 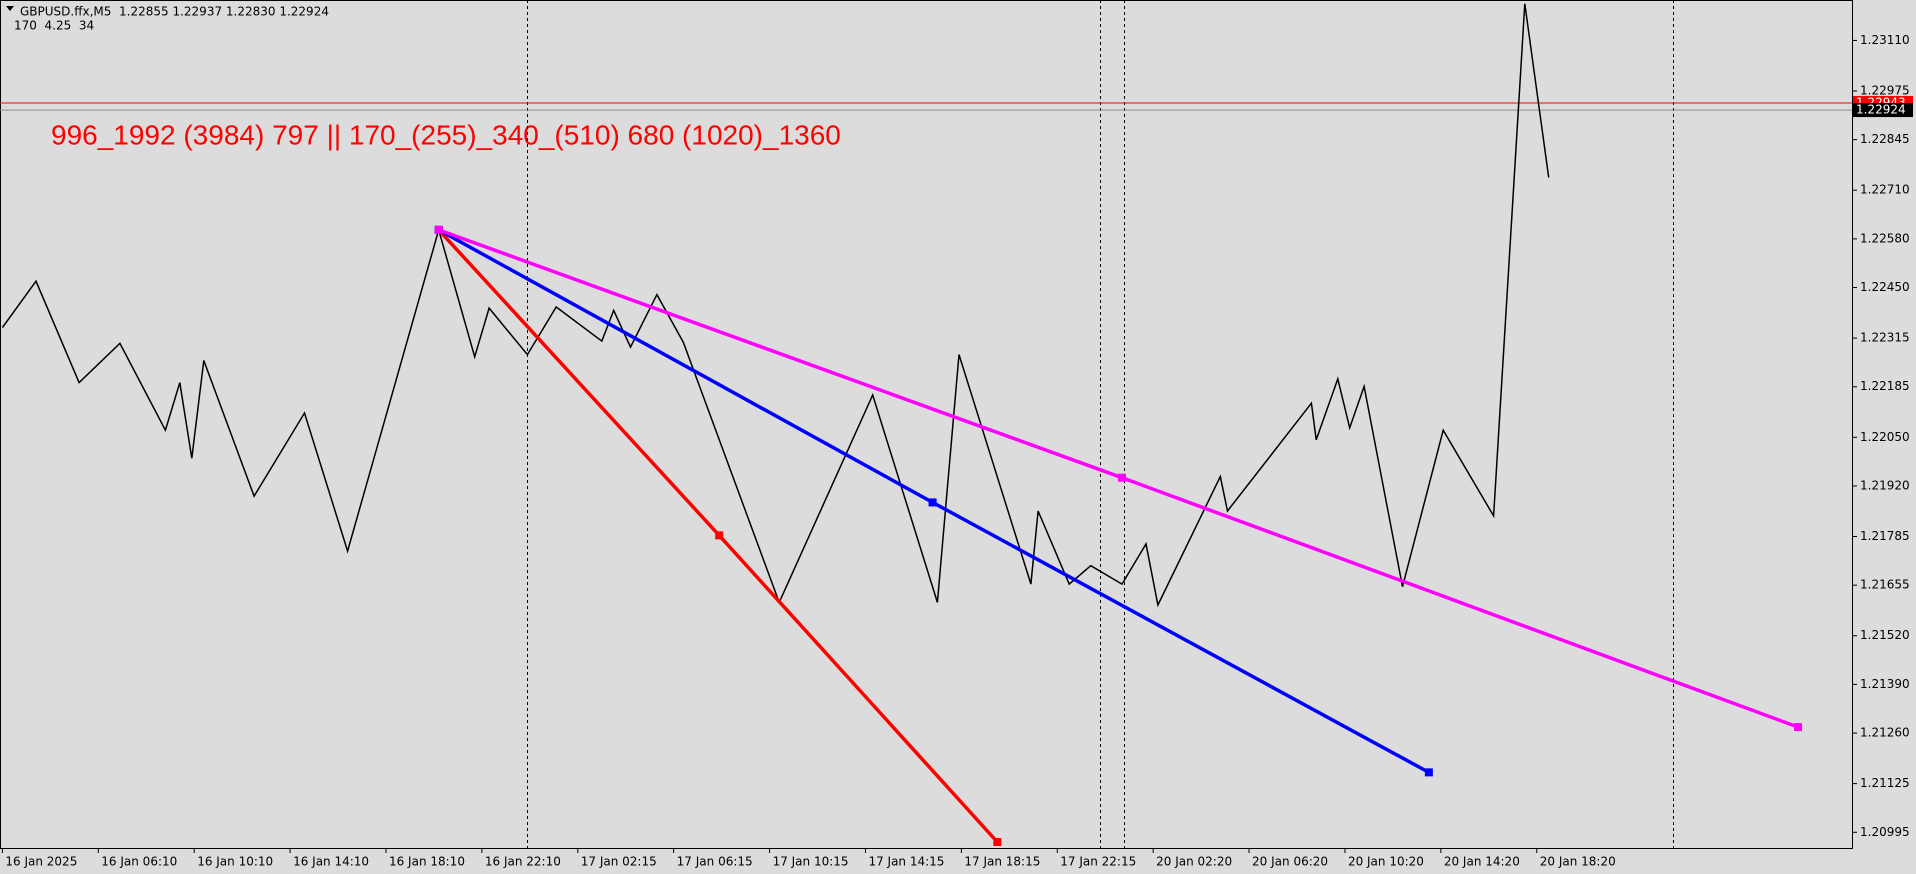 I want to click on y-tick-label: 1.21655, so click(x=1885, y=585).